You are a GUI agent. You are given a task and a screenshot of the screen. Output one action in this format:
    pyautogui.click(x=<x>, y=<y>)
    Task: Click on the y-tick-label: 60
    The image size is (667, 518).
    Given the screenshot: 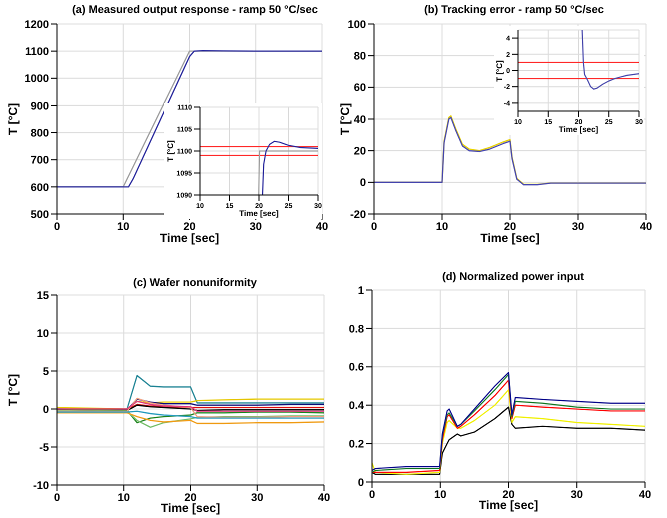 What is the action you would take?
    pyautogui.click(x=360, y=88)
    